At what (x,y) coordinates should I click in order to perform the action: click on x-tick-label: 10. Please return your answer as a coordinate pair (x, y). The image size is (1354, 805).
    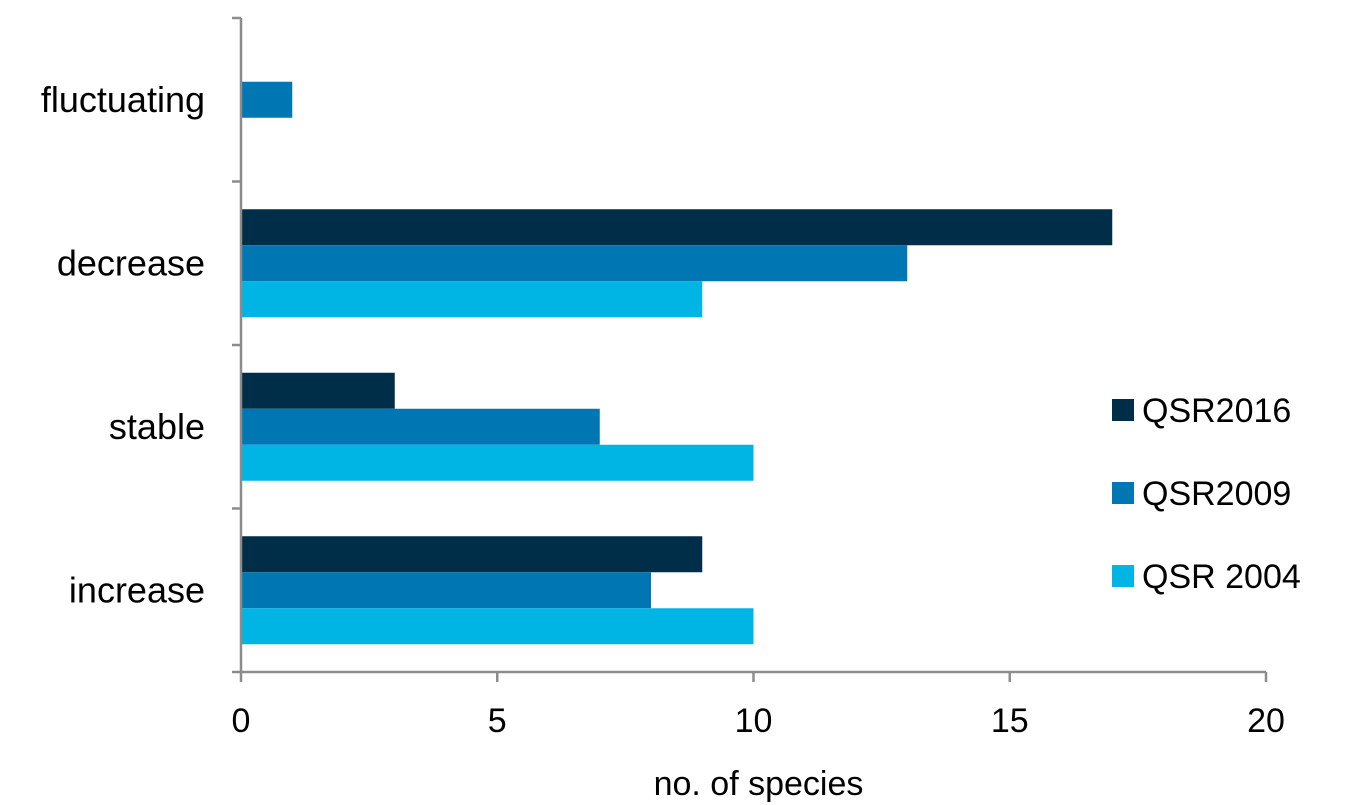
    Looking at the image, I should click on (754, 721).